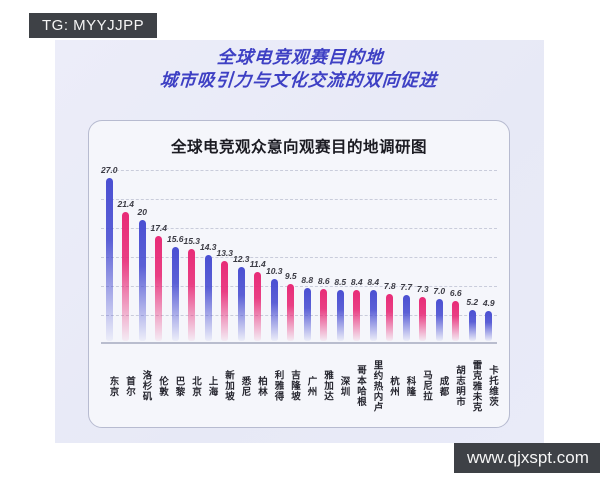 Image resolution: width=600 pixels, height=480 pixels. What do you see at coordinates (162, 386) in the screenshot?
I see `x-axis-label: 伦敦` at bounding box center [162, 386].